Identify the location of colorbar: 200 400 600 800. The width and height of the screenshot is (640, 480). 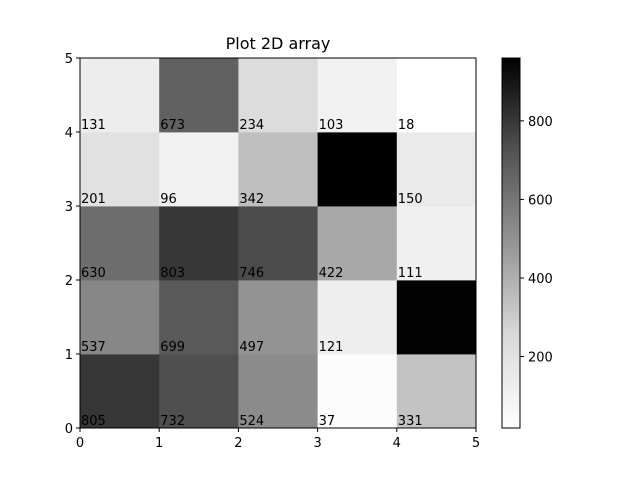
(527, 243).